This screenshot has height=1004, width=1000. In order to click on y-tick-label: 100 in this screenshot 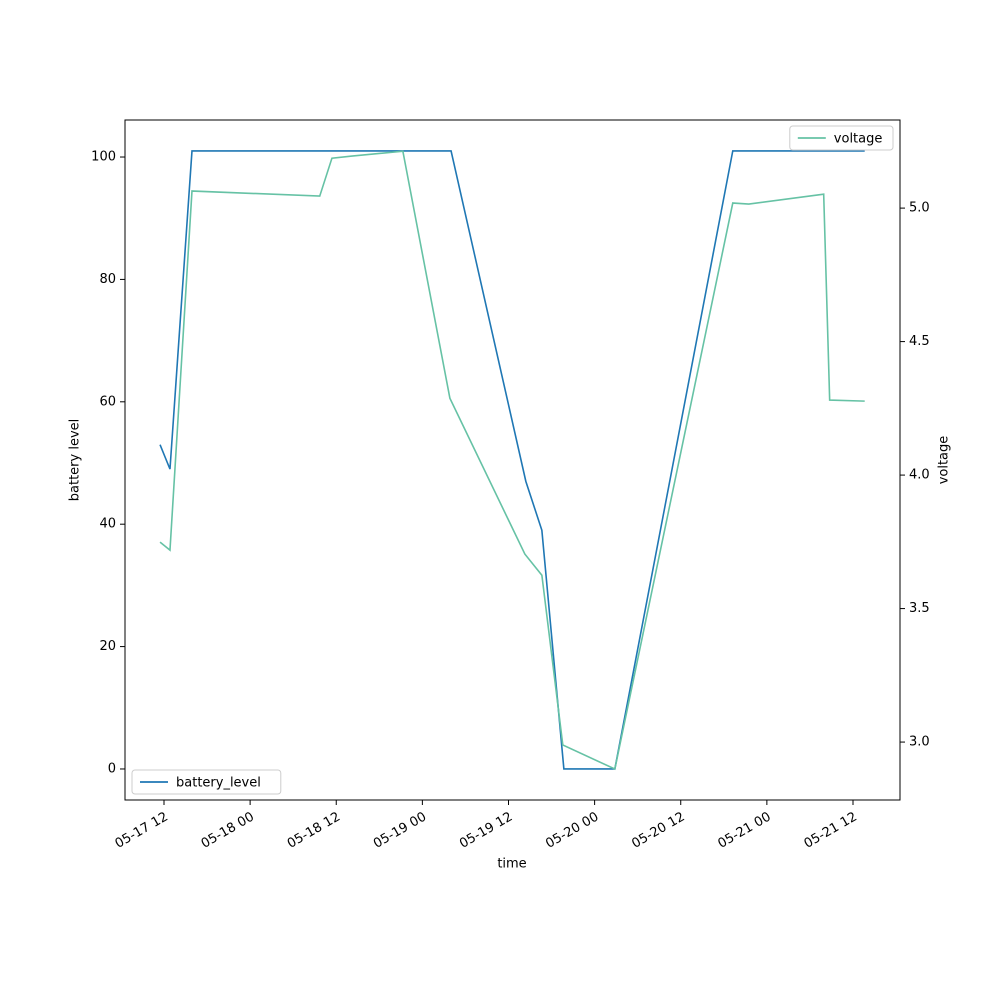, I will do `click(103, 157)`.